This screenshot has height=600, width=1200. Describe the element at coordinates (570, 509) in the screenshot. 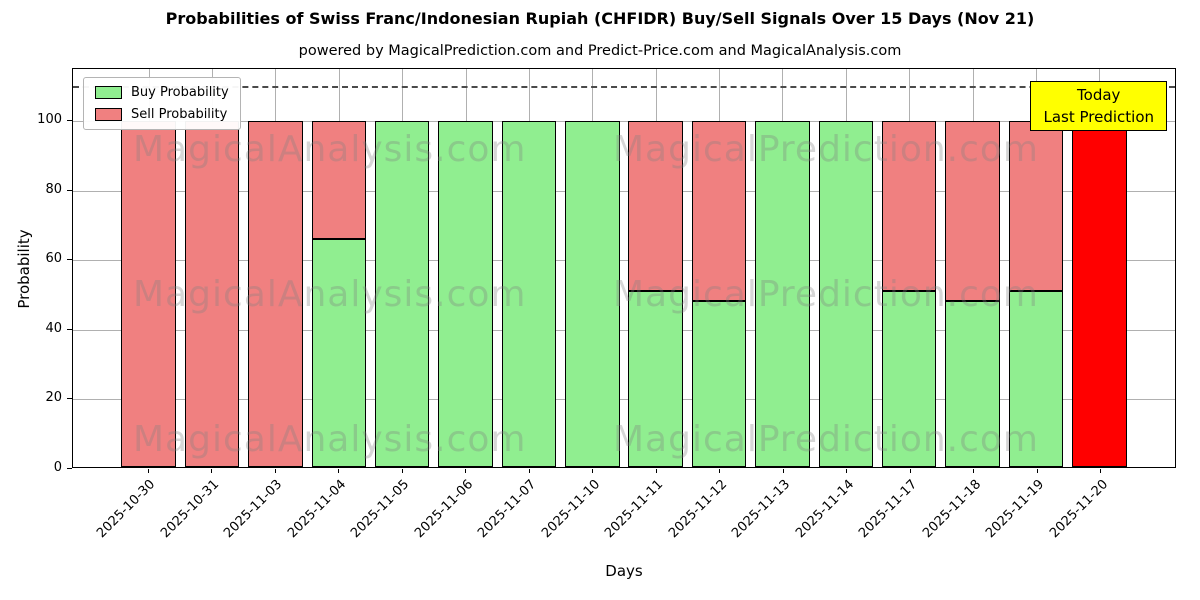

I see `x-tick-label-text: 2025-11-10` at that location.